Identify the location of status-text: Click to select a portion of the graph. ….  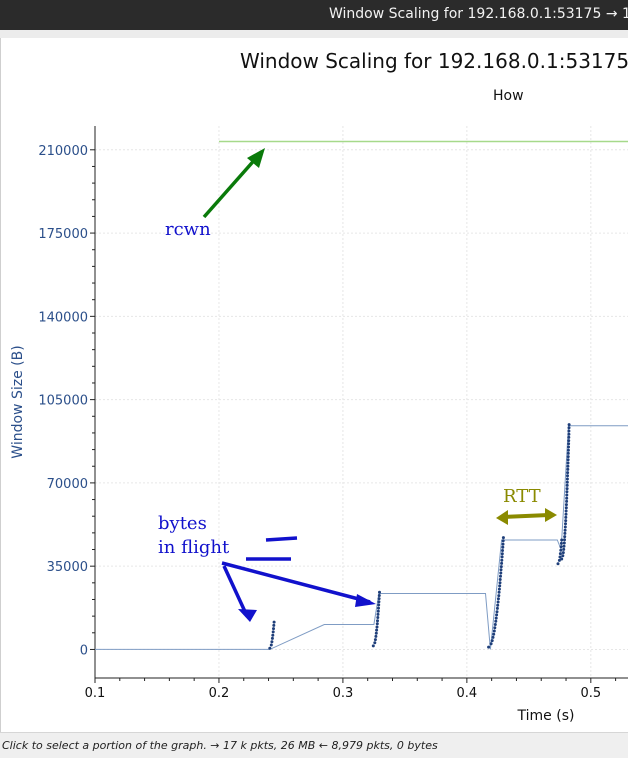
(220, 745).